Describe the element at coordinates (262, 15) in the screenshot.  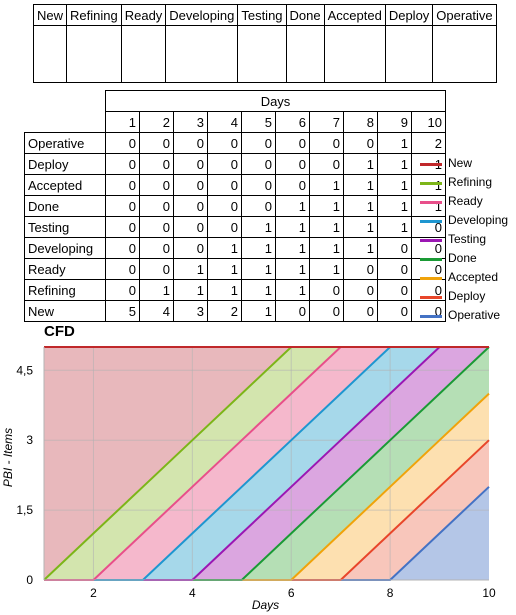
I see `board-column-testing: Testing` at that location.